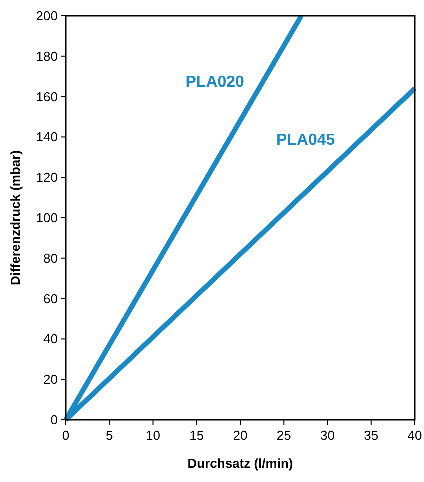 The image size is (424, 482). I want to click on x-tick-label: 25, so click(284, 435).